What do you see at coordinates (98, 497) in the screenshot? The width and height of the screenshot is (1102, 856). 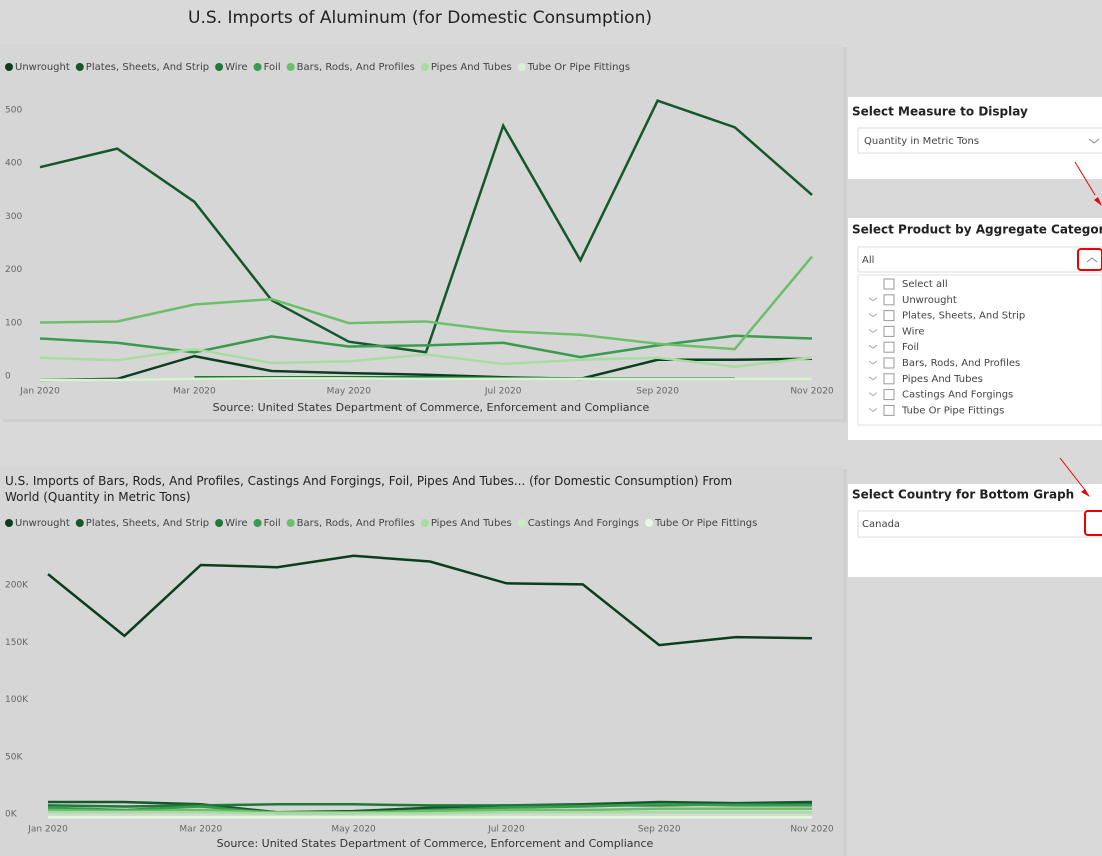 I see `chart-title-line: World (Quantity in Metric Tons)` at bounding box center [98, 497].